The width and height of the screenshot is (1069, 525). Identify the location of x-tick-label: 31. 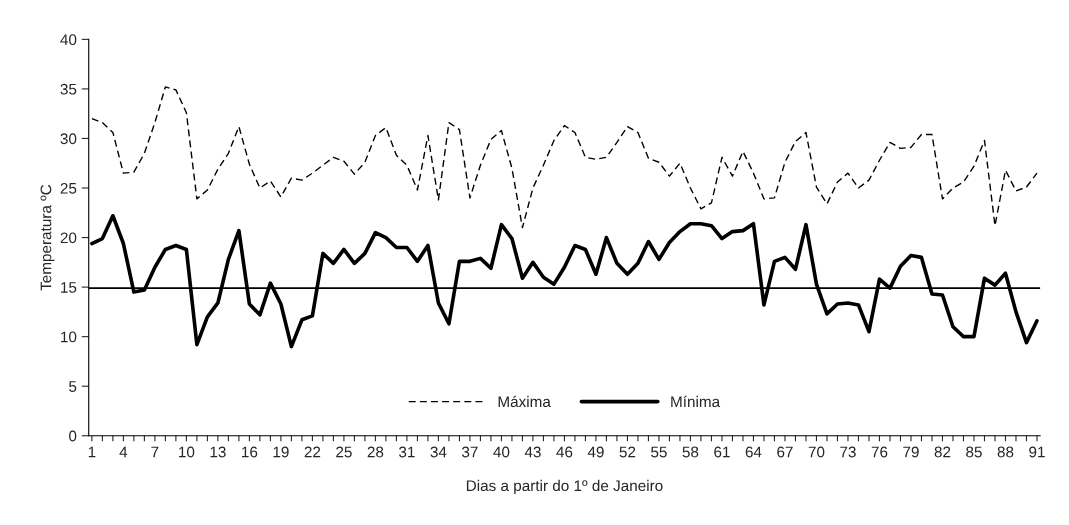
(407, 452).